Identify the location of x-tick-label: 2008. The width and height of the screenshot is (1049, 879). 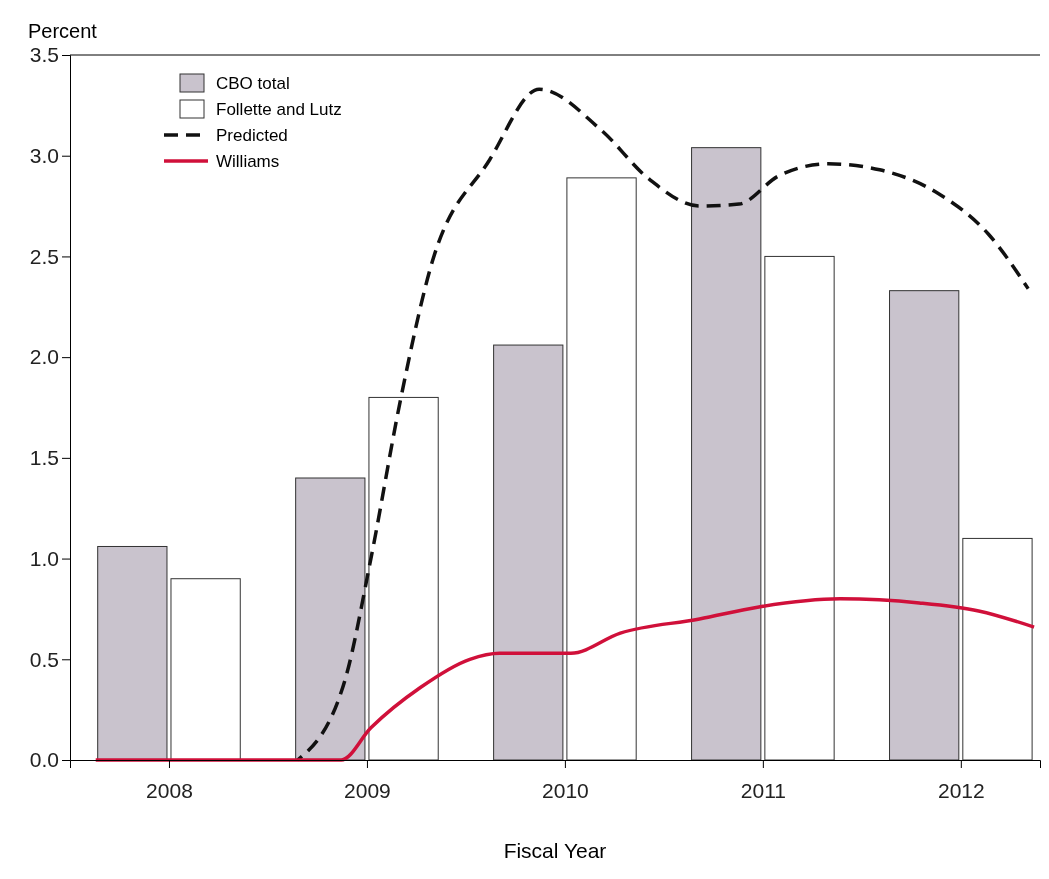
(169, 791).